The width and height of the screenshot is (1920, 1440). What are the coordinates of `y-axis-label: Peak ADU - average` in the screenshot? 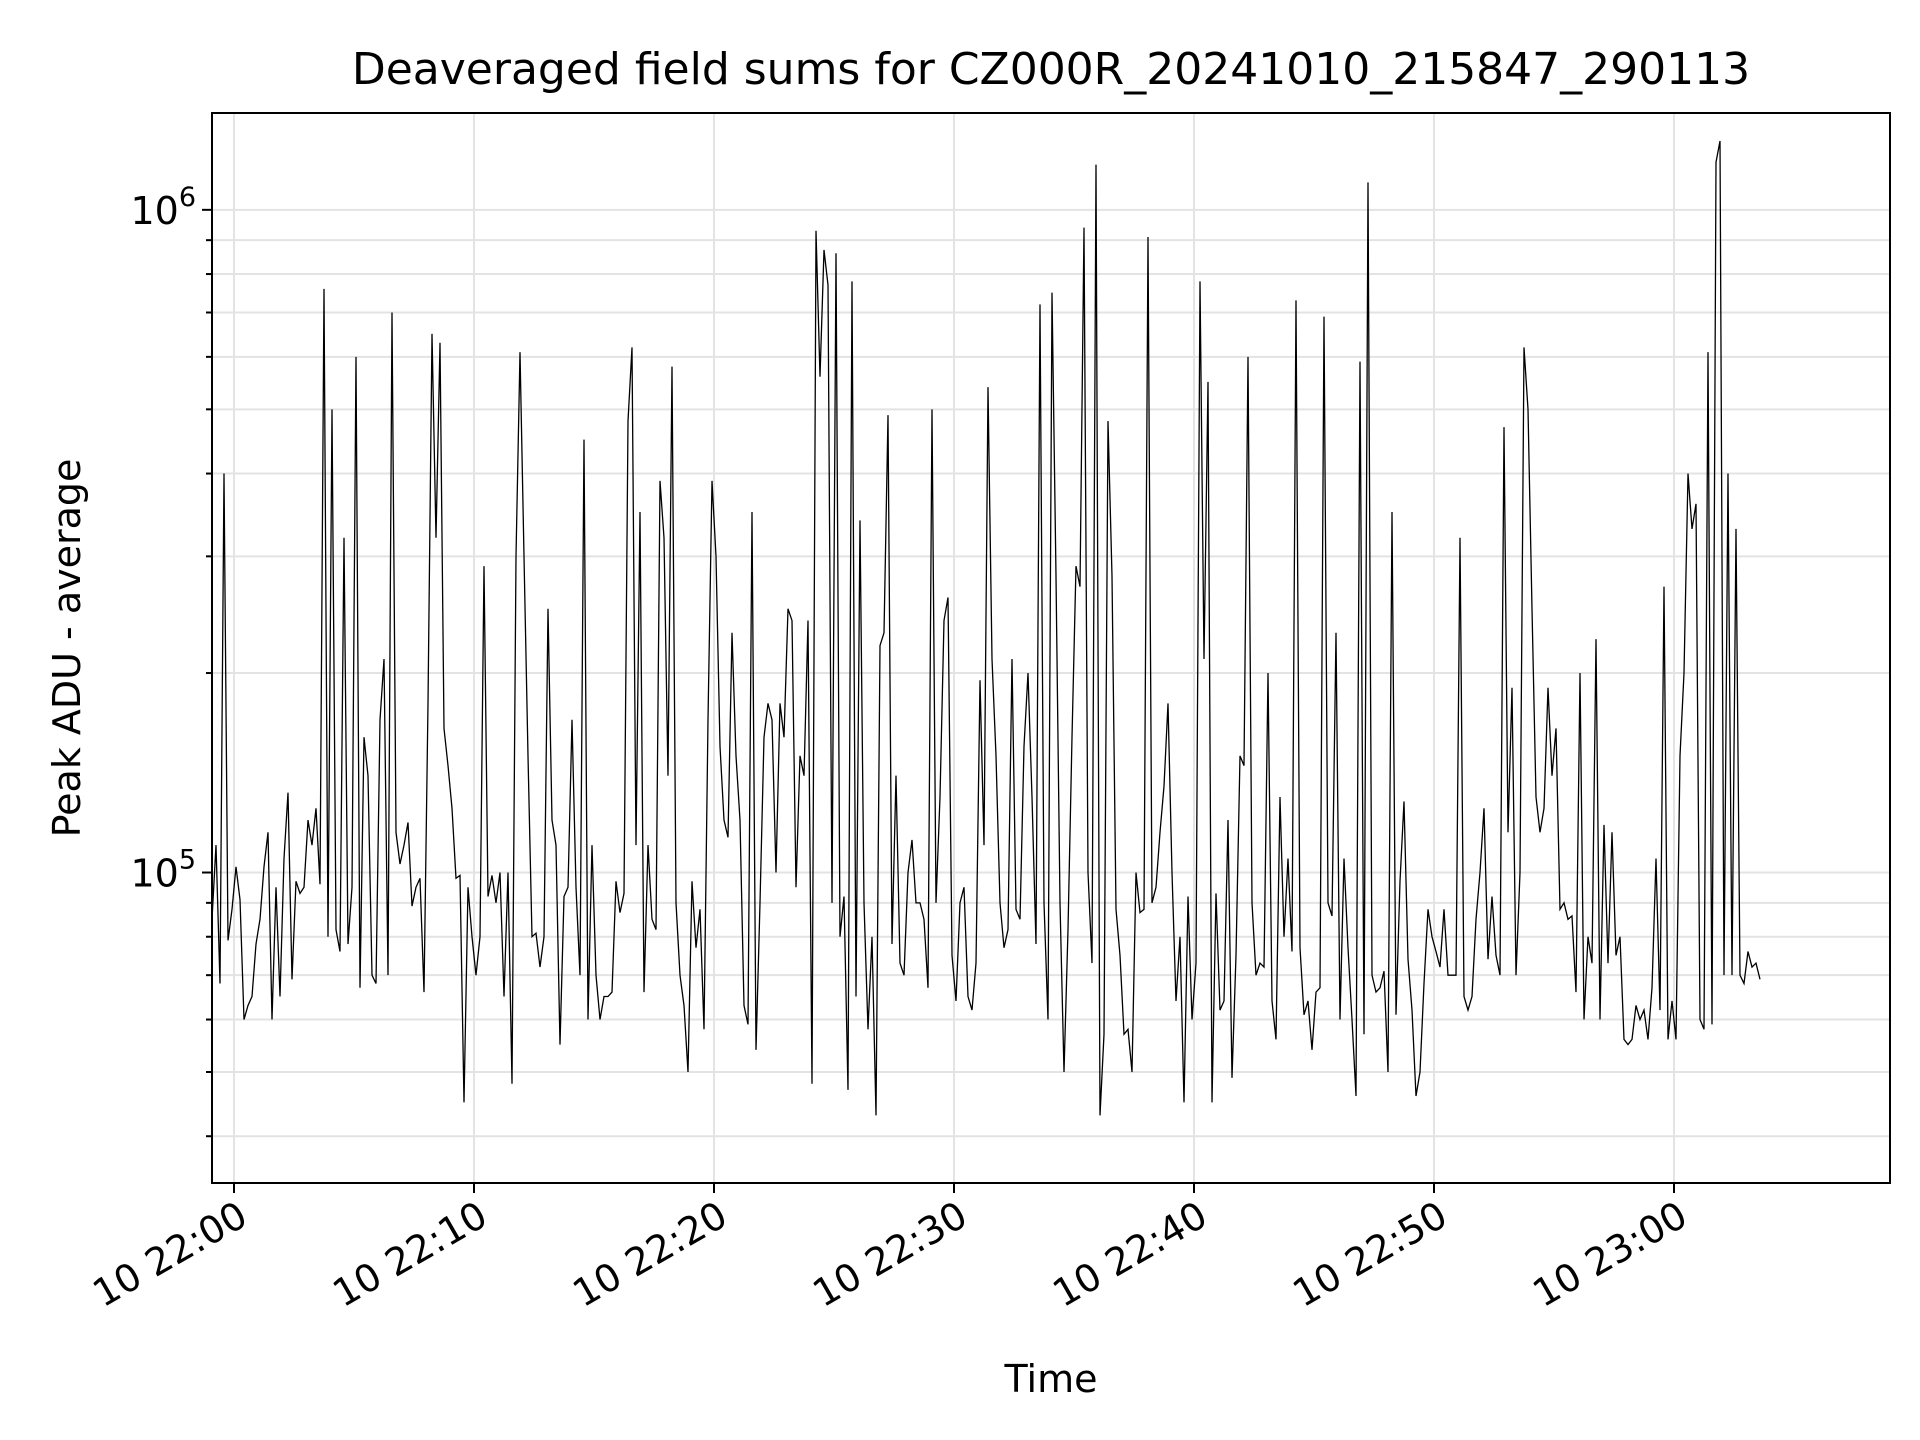 It's located at (67, 648).